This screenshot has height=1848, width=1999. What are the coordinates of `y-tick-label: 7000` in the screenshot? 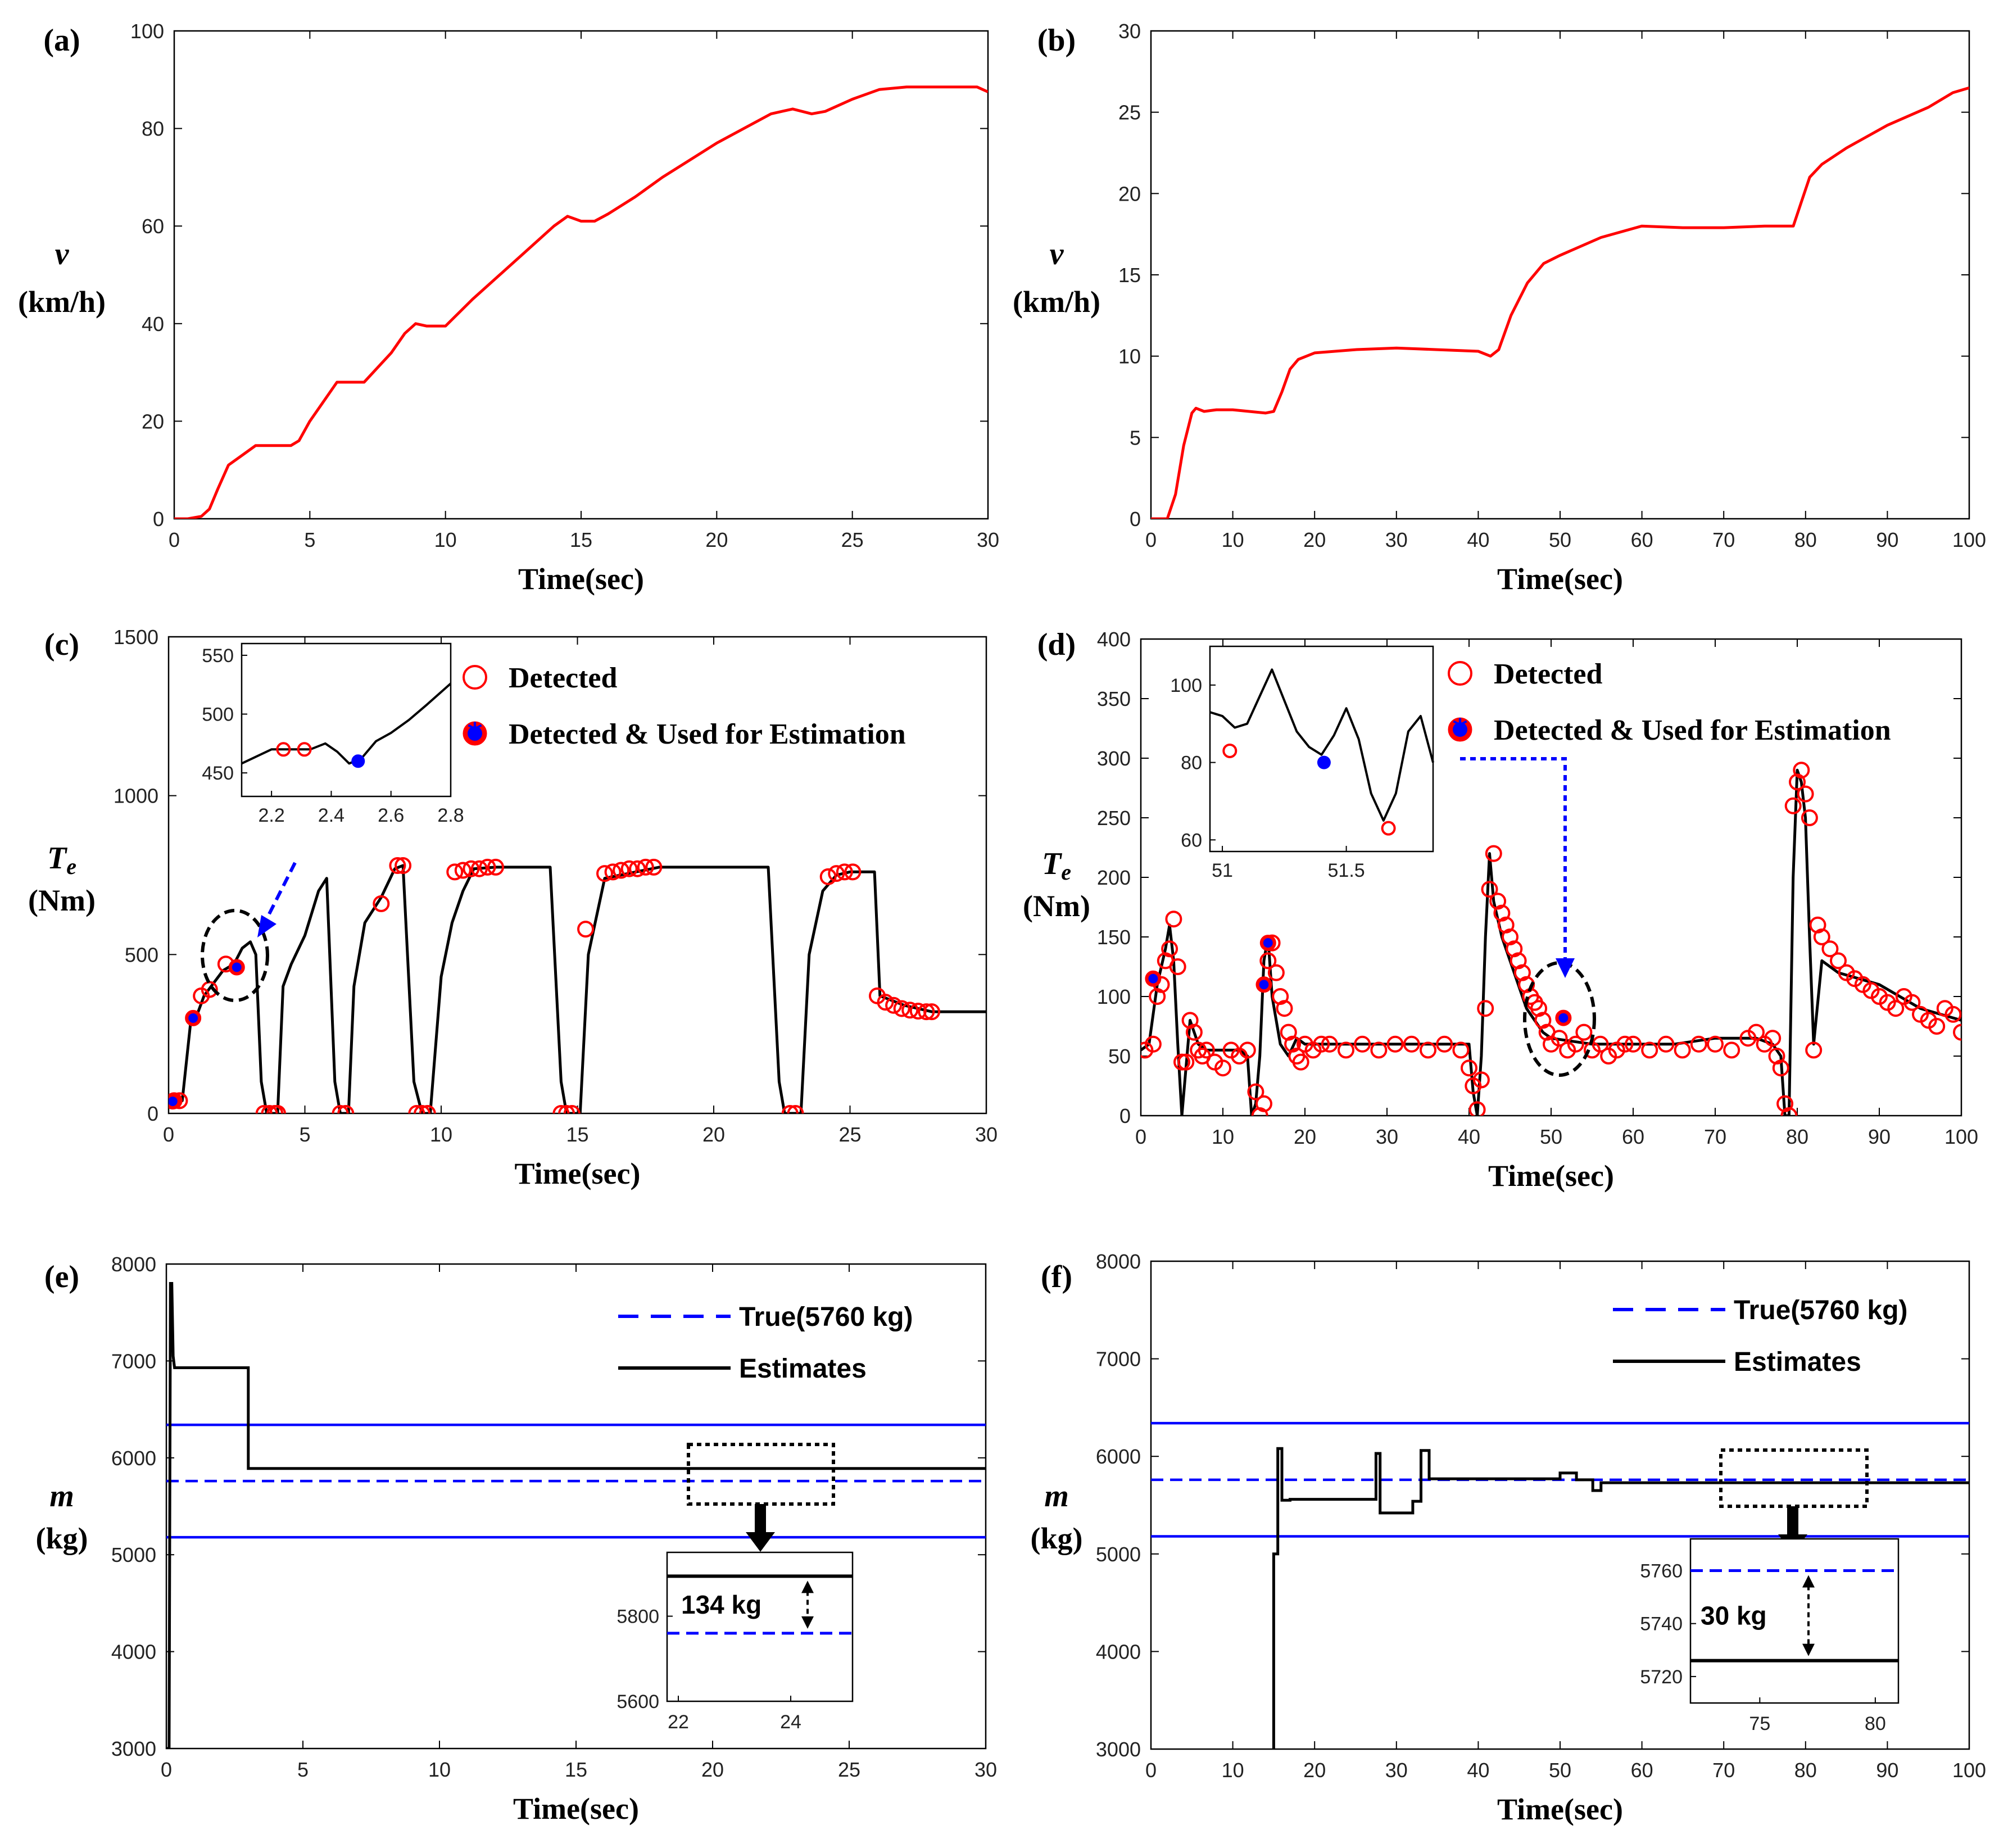 It's located at (133, 1361).